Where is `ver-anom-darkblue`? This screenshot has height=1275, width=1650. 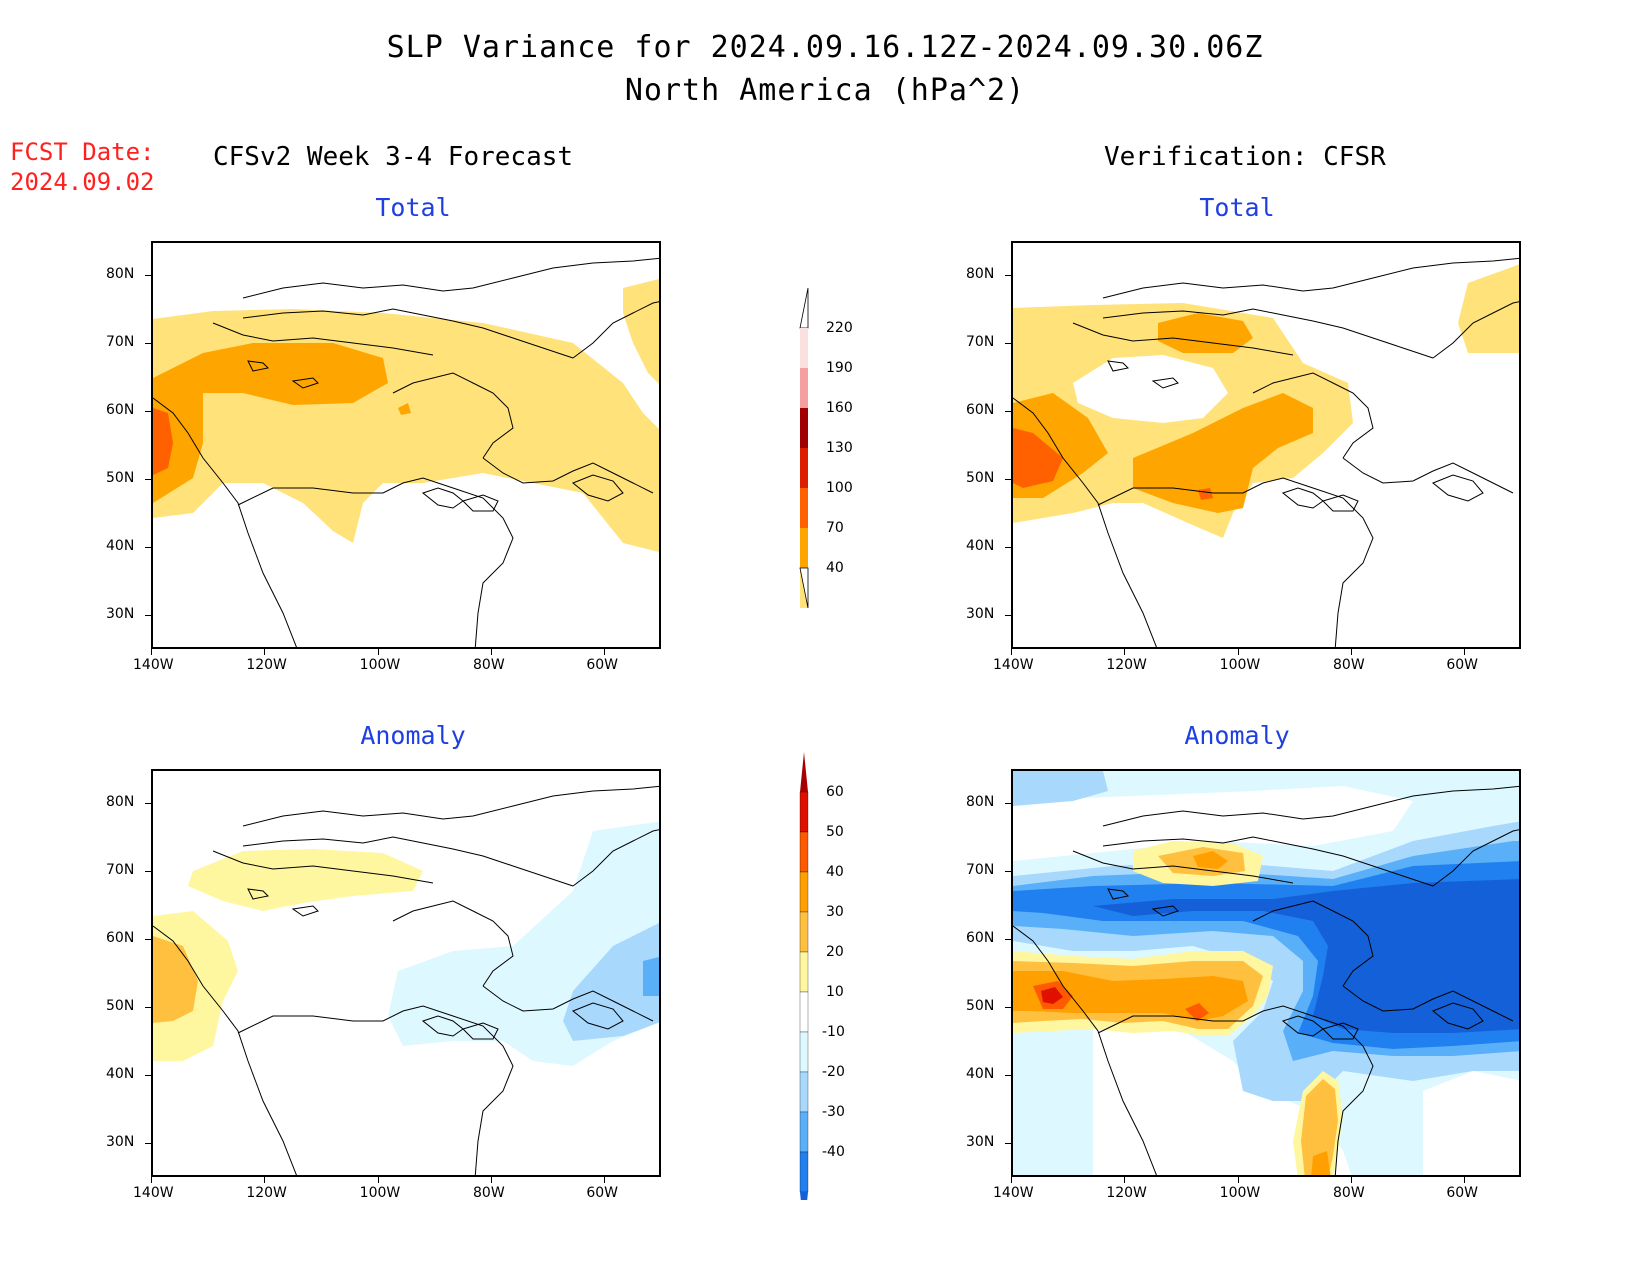 ver-anom-darkblue is located at coordinates (1306, 956).